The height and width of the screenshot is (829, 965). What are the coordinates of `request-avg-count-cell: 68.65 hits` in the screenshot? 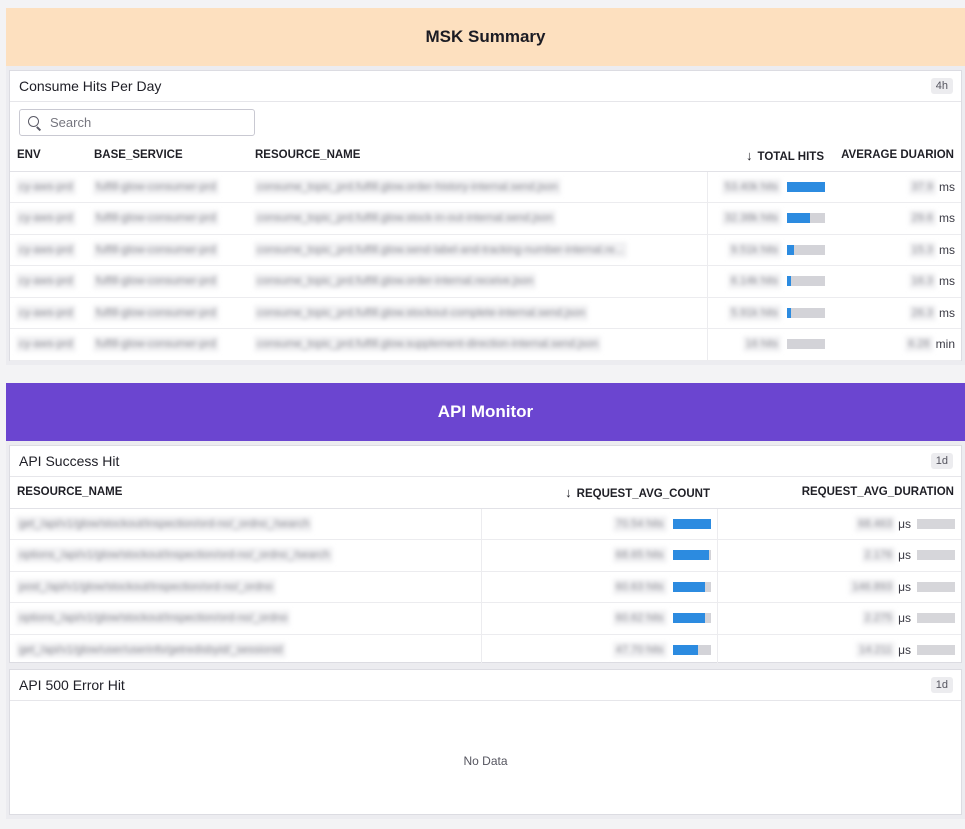 It's located at (599, 555).